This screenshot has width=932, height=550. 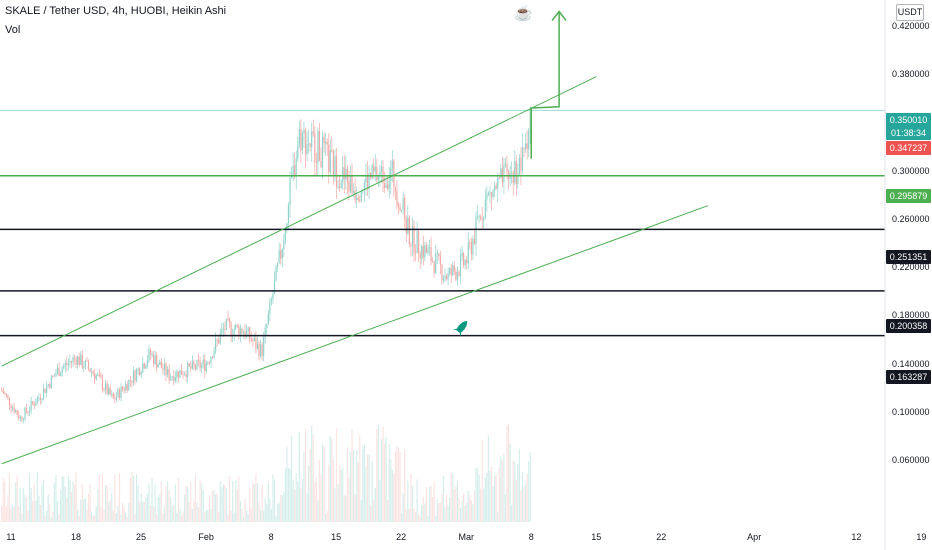 I want to click on date-tick: 15, so click(x=596, y=537).